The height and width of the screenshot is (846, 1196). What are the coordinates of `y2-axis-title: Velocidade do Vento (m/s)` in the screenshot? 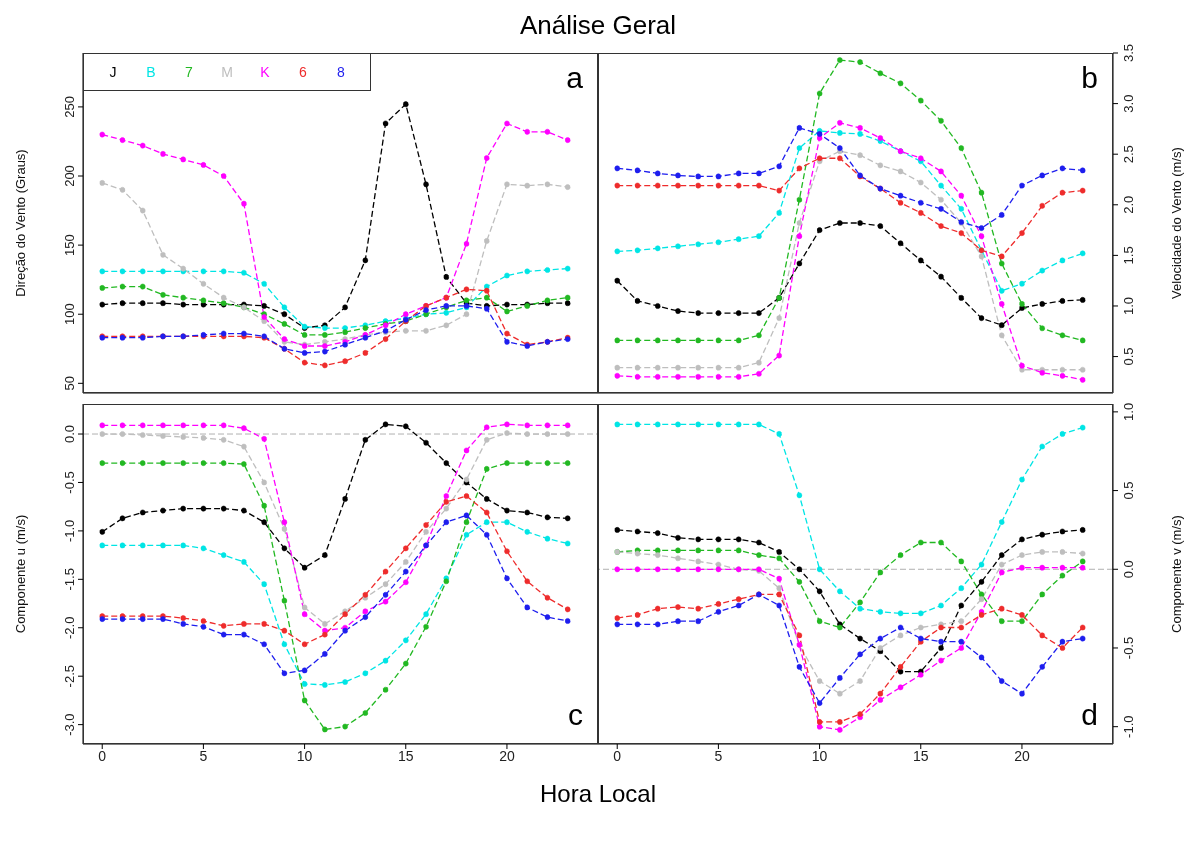 It's located at (1176, 223).